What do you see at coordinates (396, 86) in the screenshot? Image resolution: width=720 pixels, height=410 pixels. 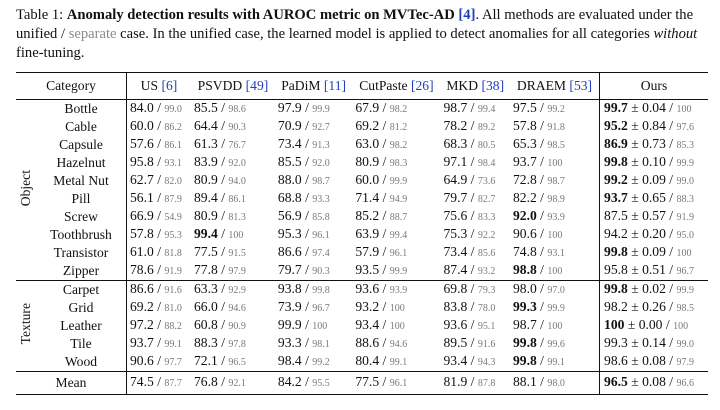 I see `header-cutpaste: CutPaste [26]` at bounding box center [396, 86].